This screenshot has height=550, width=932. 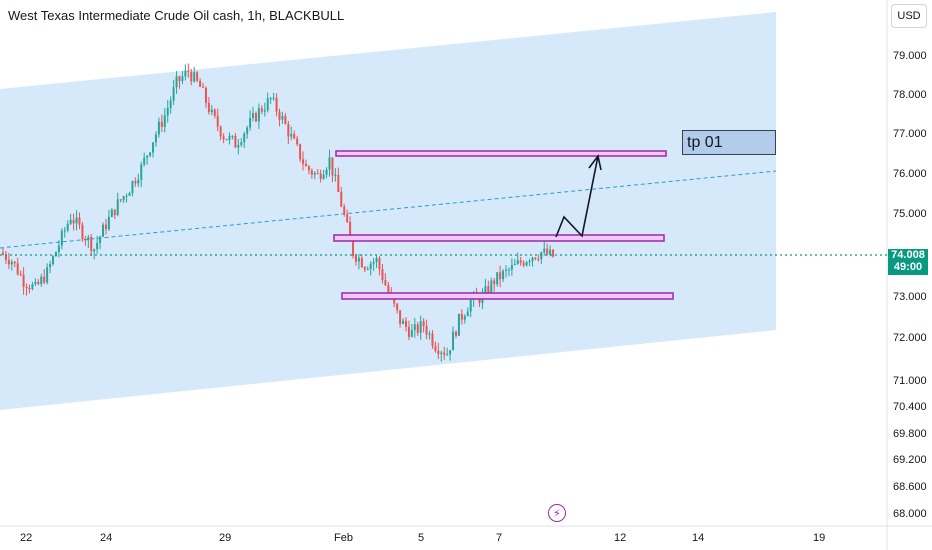 I want to click on time-axis: 22 24 29 Feb 5 7 12 14 19, so click(x=422, y=538).